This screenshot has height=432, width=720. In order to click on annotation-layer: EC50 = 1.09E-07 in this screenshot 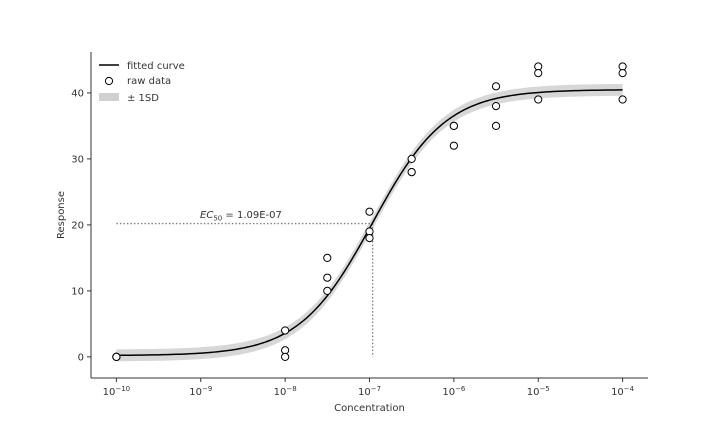, I will do `click(241, 216)`.